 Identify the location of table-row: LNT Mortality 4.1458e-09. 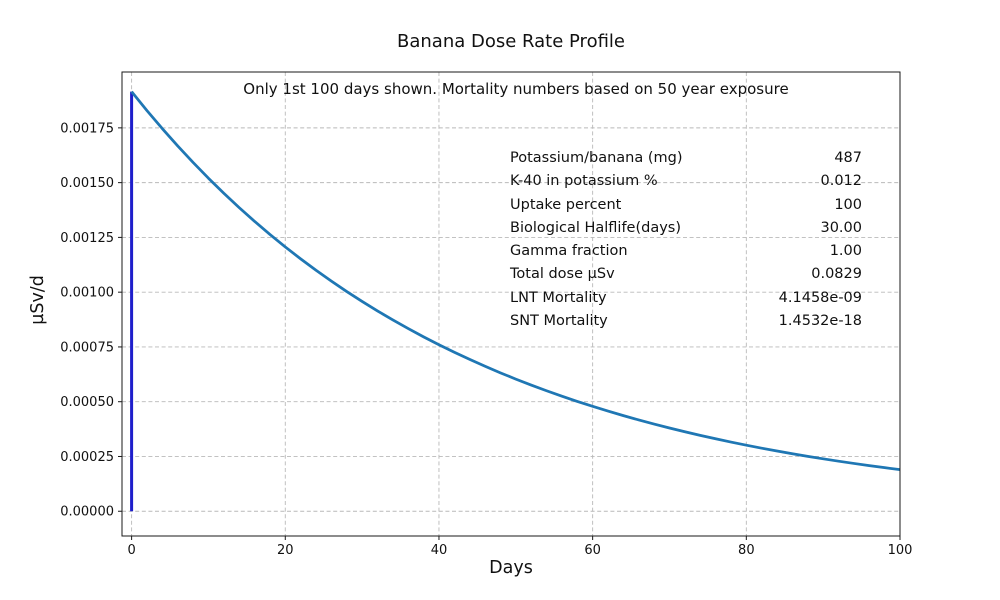
(686, 298).